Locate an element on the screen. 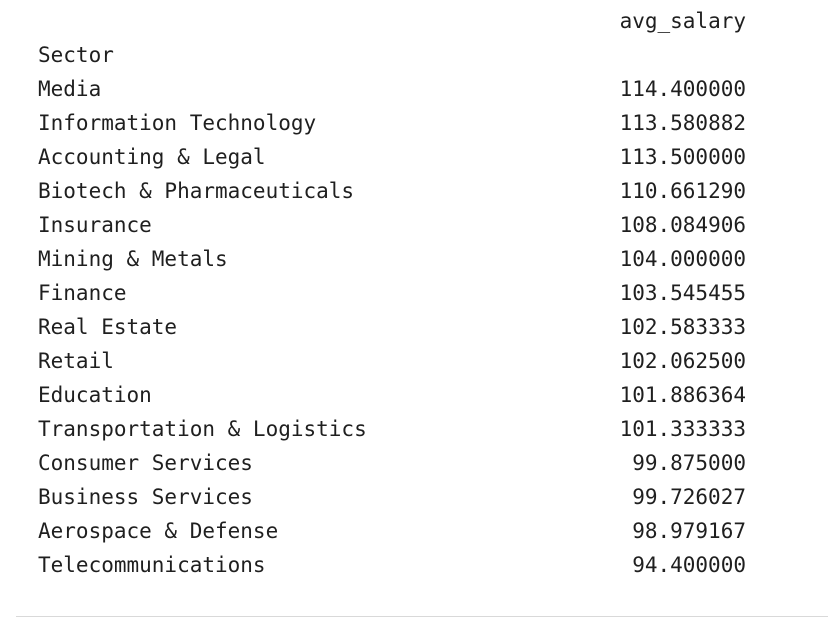 The width and height of the screenshot is (828, 618). avg-salary-value: 113.580882 is located at coordinates (682, 123).